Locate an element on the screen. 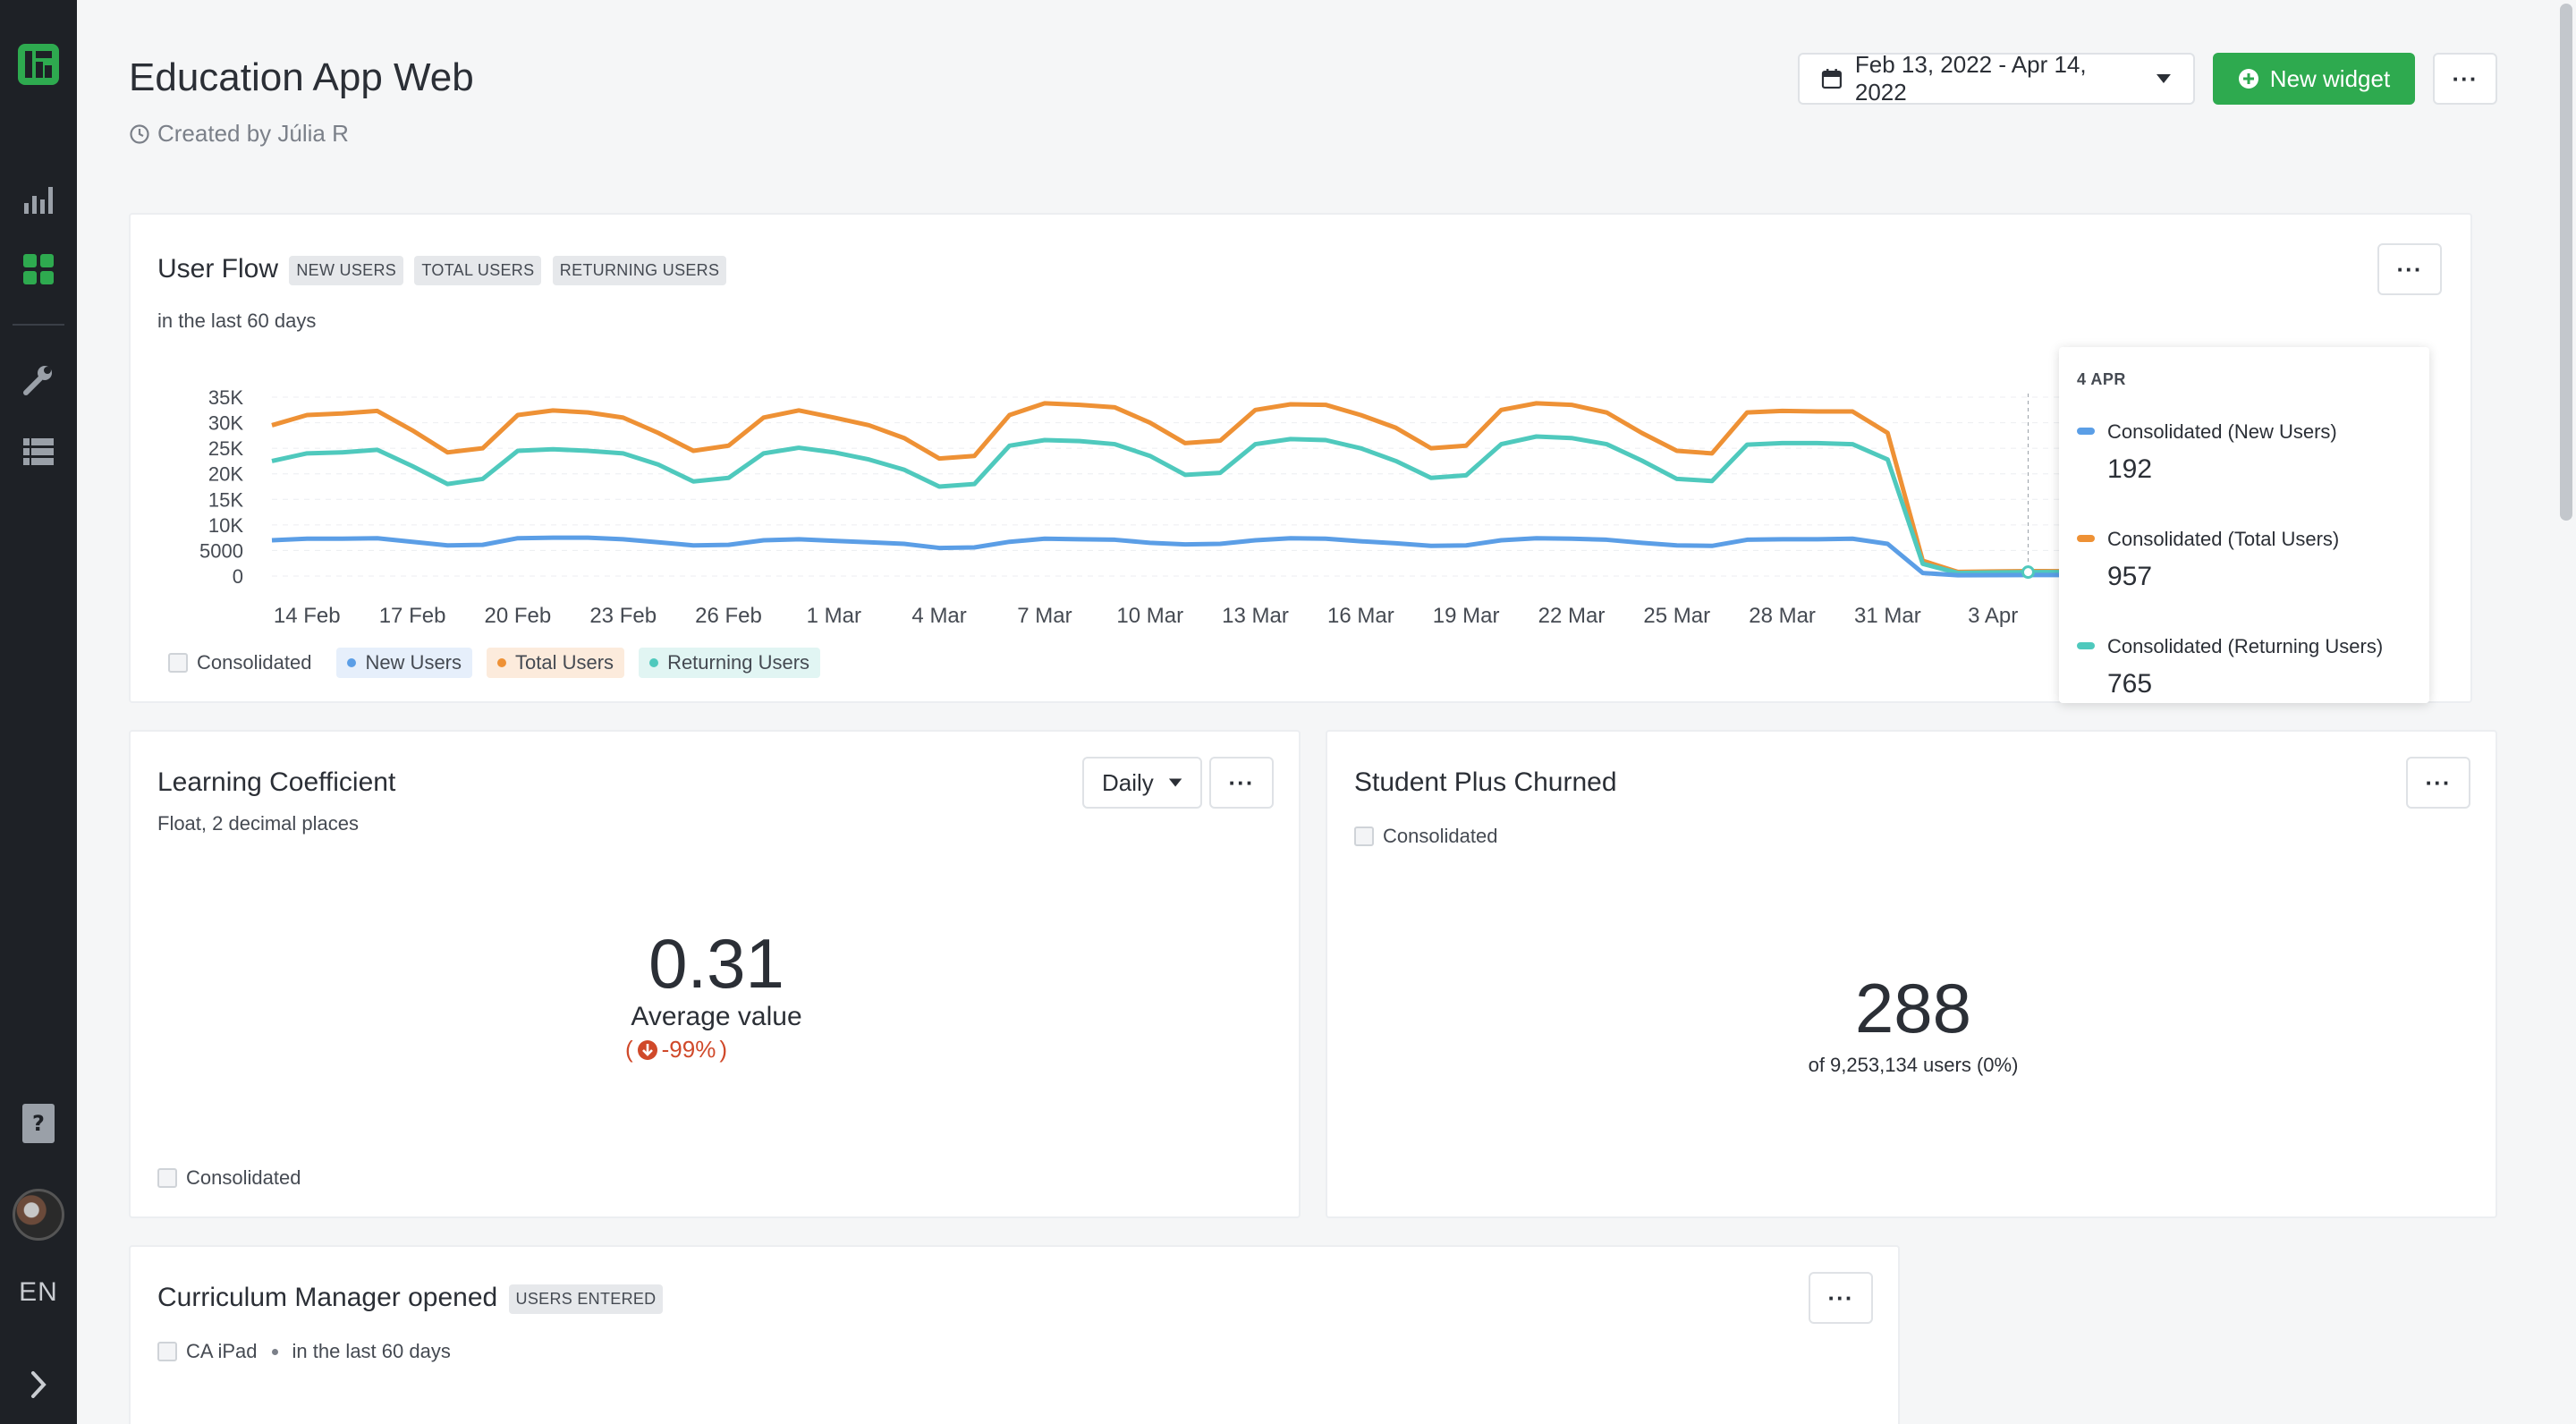  y-tick-label: 10K is located at coordinates (225, 525).